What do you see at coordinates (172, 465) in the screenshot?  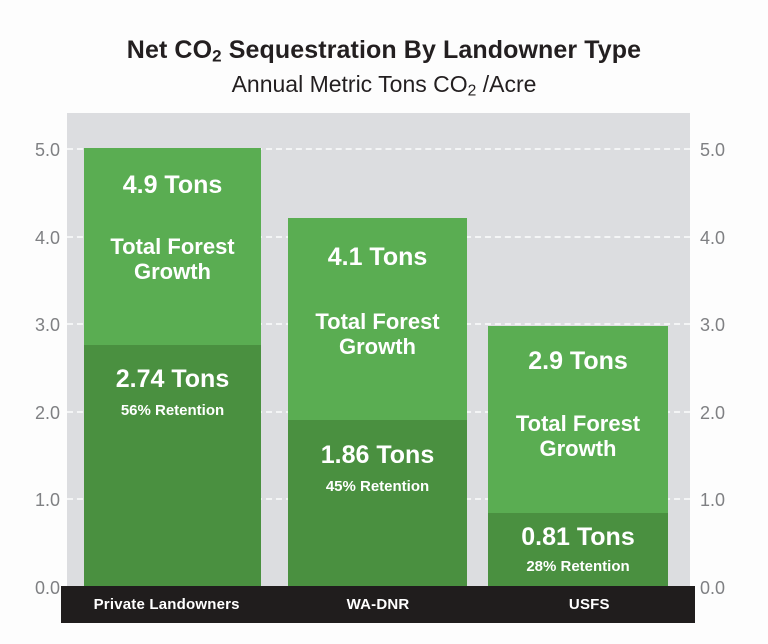 I see `bar-segment-retention: 2.74 Tons 56% Retention` at bounding box center [172, 465].